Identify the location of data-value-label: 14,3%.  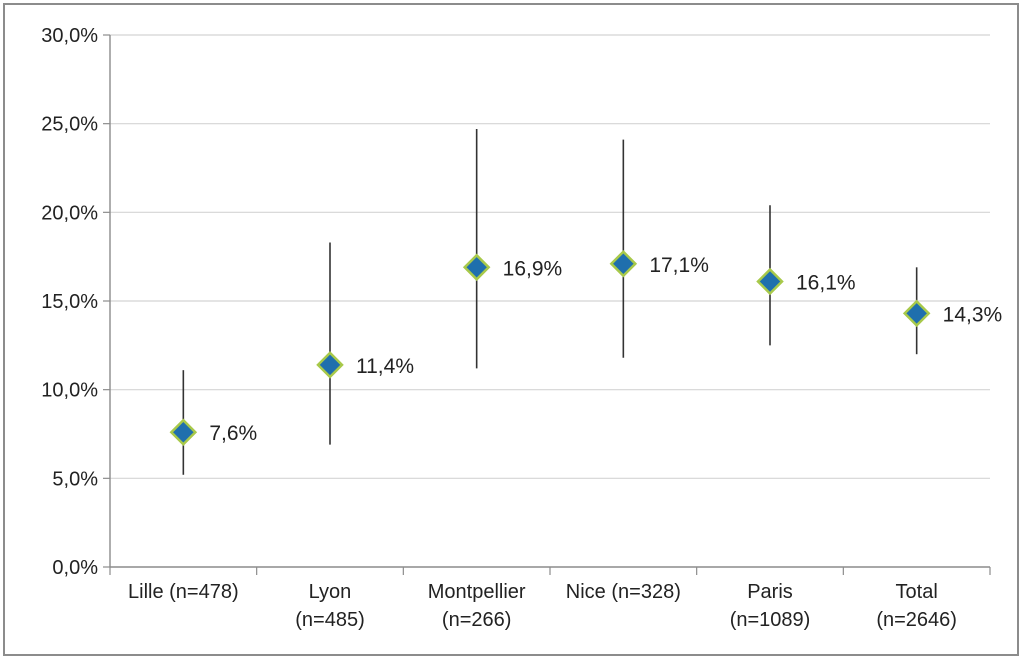
(973, 314).